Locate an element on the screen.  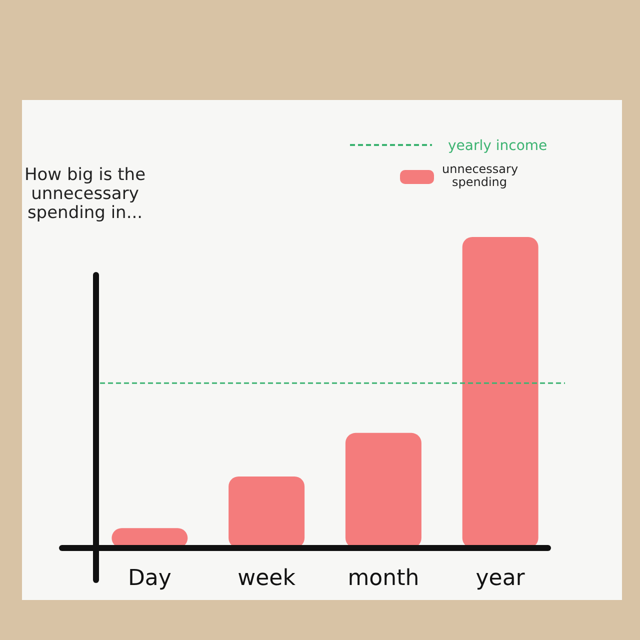
x-tick-label: week is located at coordinates (267, 578).